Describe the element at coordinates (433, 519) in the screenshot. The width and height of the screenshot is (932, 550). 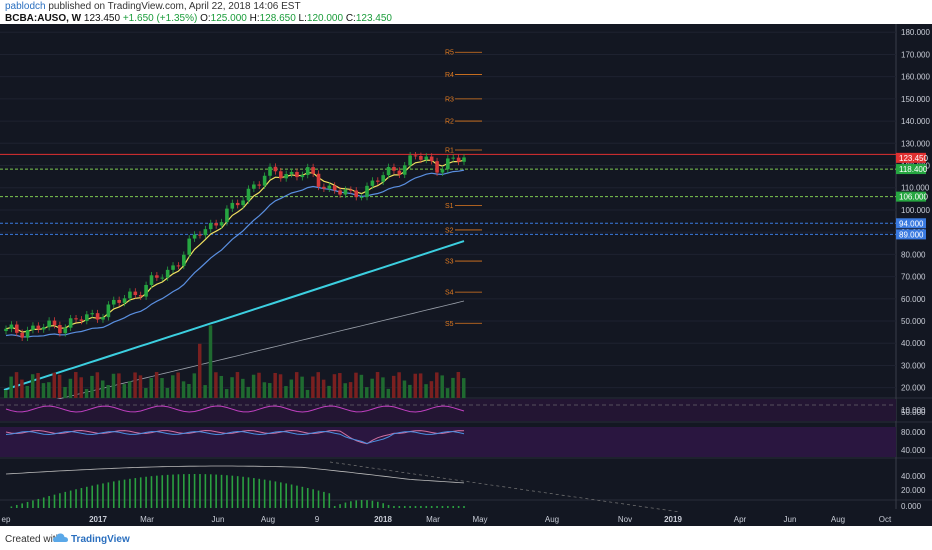
I see `x-tick-7: Mar` at that location.